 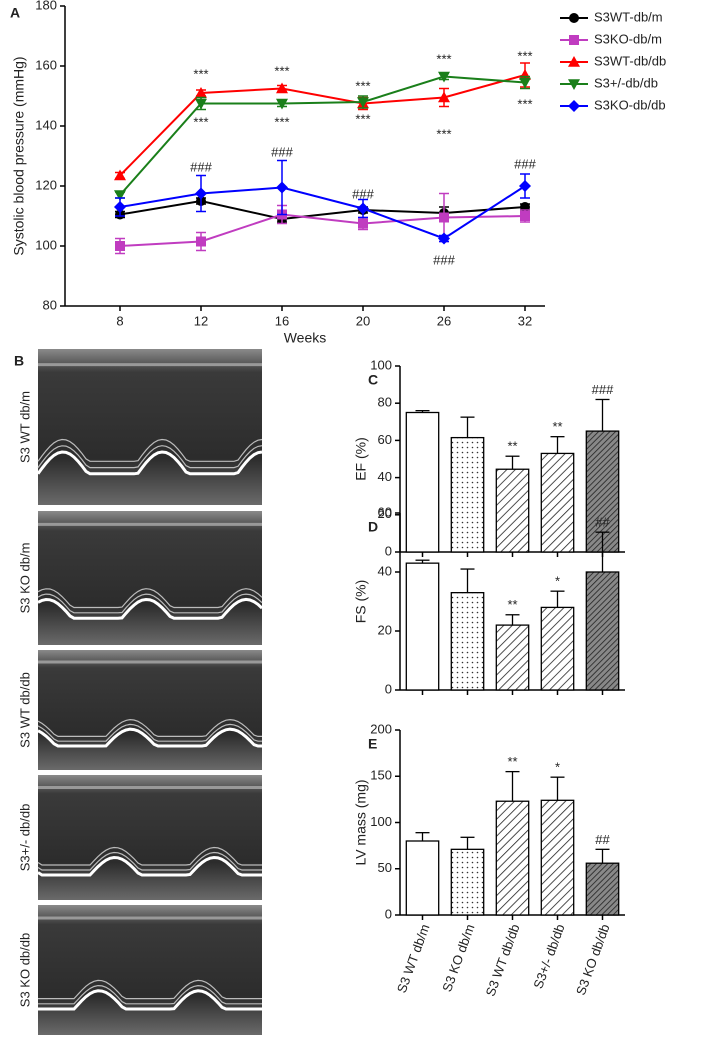 What do you see at coordinates (15, 13) in the screenshot?
I see `panel-label: A` at bounding box center [15, 13].